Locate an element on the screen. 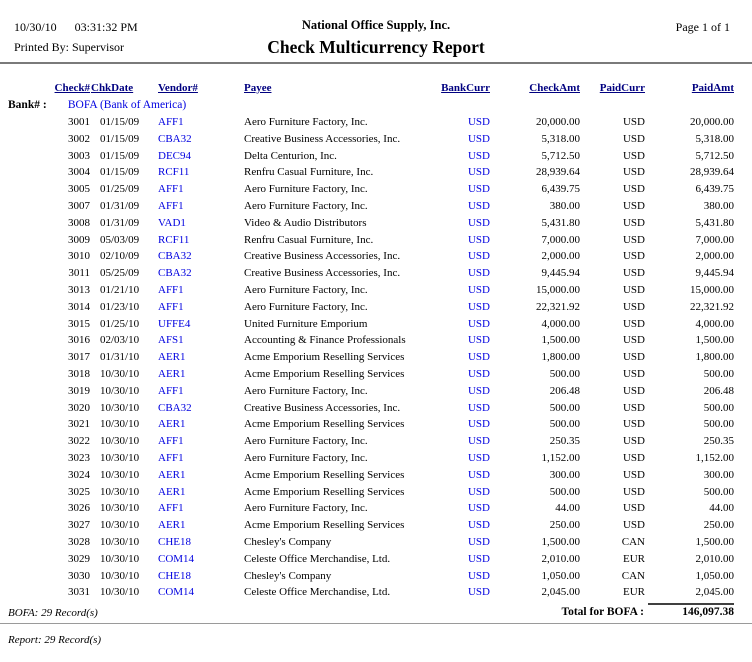  payee-name: Acme Emporium Reselling Services is located at coordinates (324, 357).